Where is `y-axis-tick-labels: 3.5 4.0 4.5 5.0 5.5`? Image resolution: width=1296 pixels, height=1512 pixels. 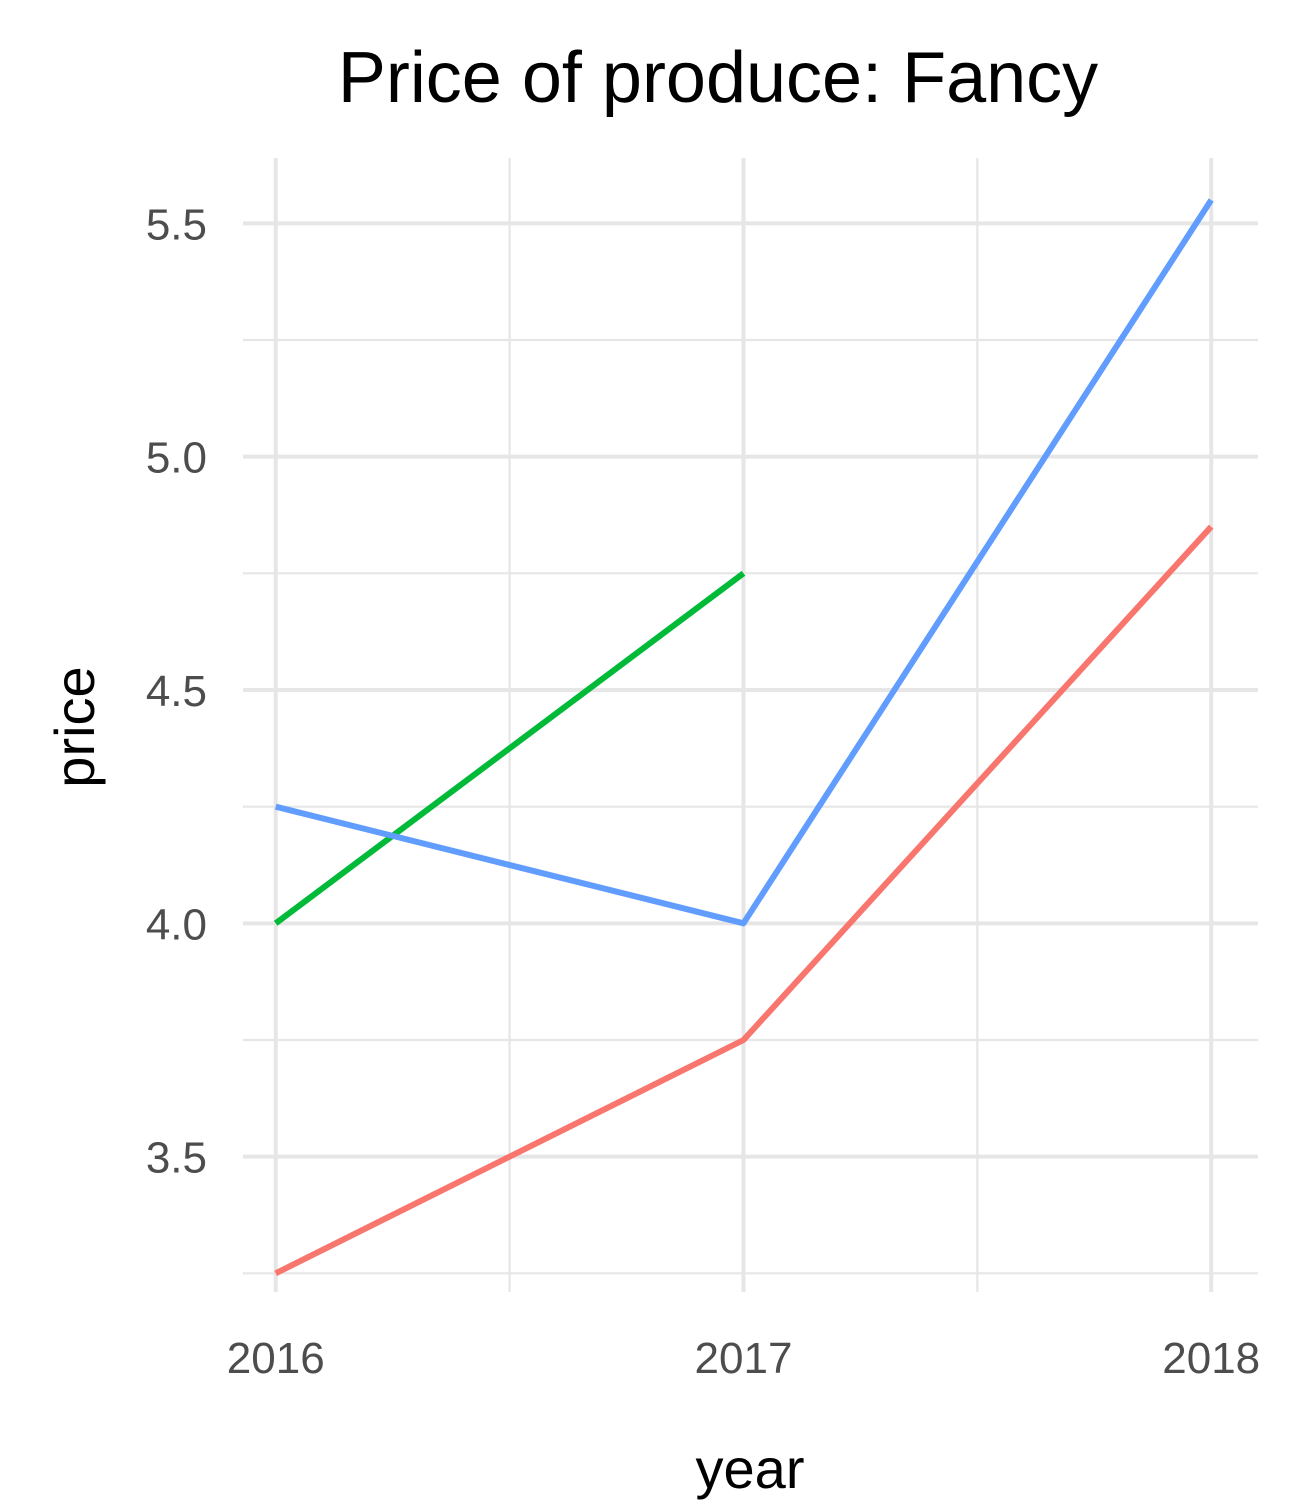 y-axis-tick-labels: 3.5 4.0 4.5 5.0 5.5 is located at coordinates (176, 691).